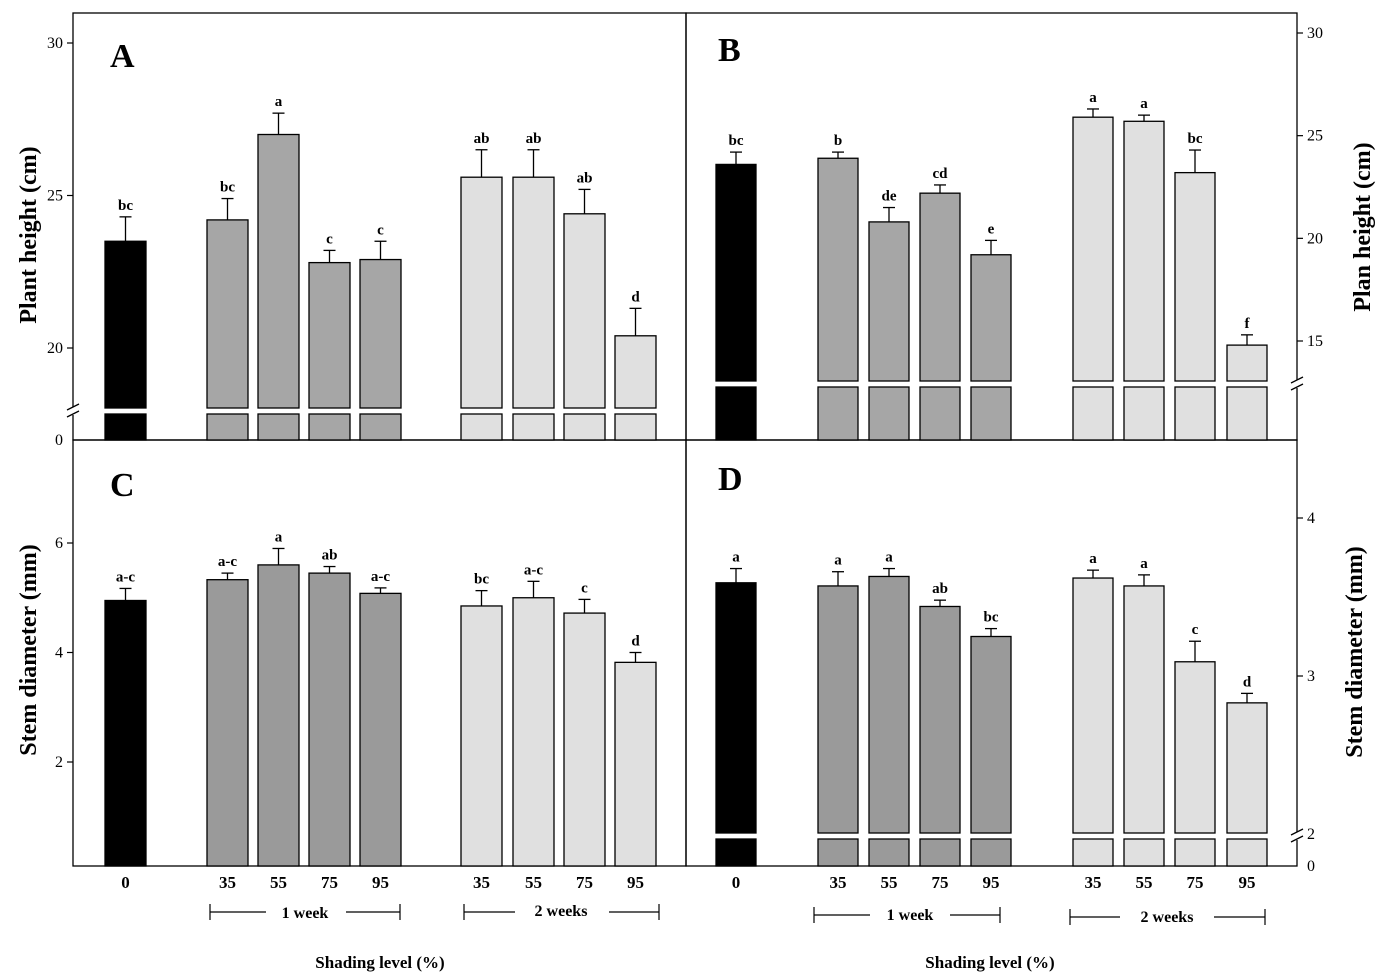 This screenshot has height=979, width=1379. What do you see at coordinates (991, 882) in the screenshot?
I see `x-tick-label-D-4: 95` at bounding box center [991, 882].